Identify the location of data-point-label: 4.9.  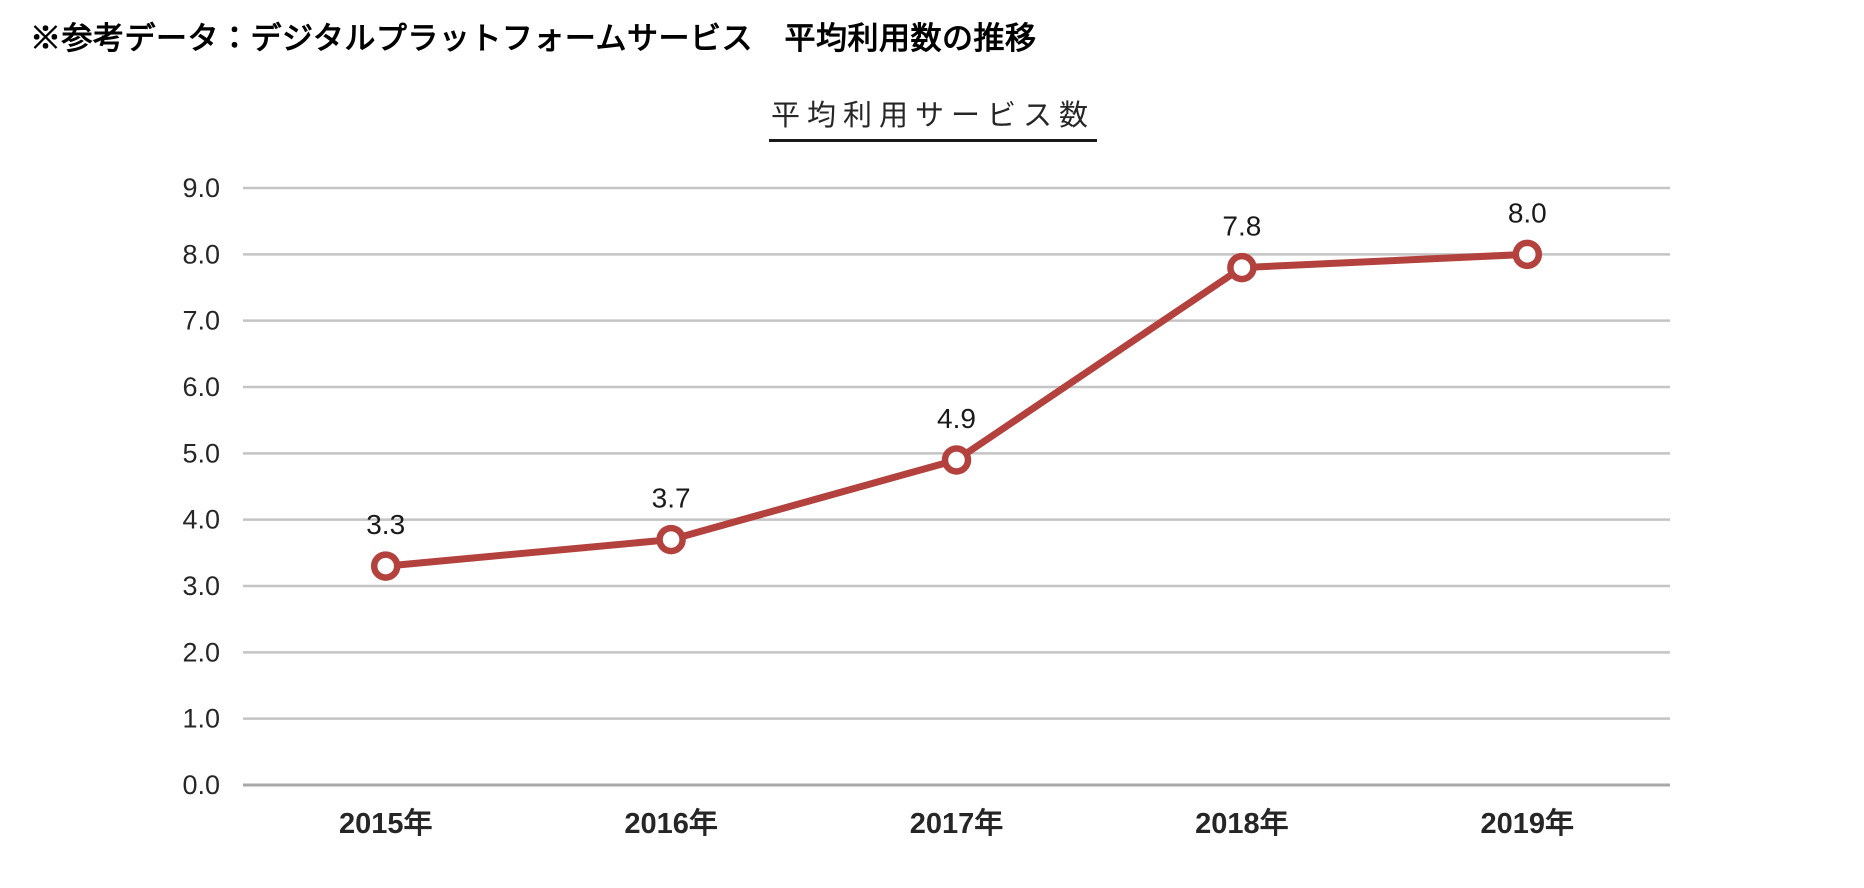
(956, 418).